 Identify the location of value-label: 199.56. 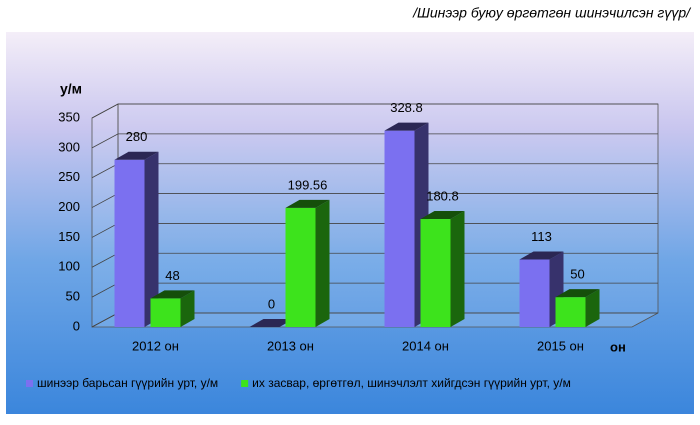
(308, 184).